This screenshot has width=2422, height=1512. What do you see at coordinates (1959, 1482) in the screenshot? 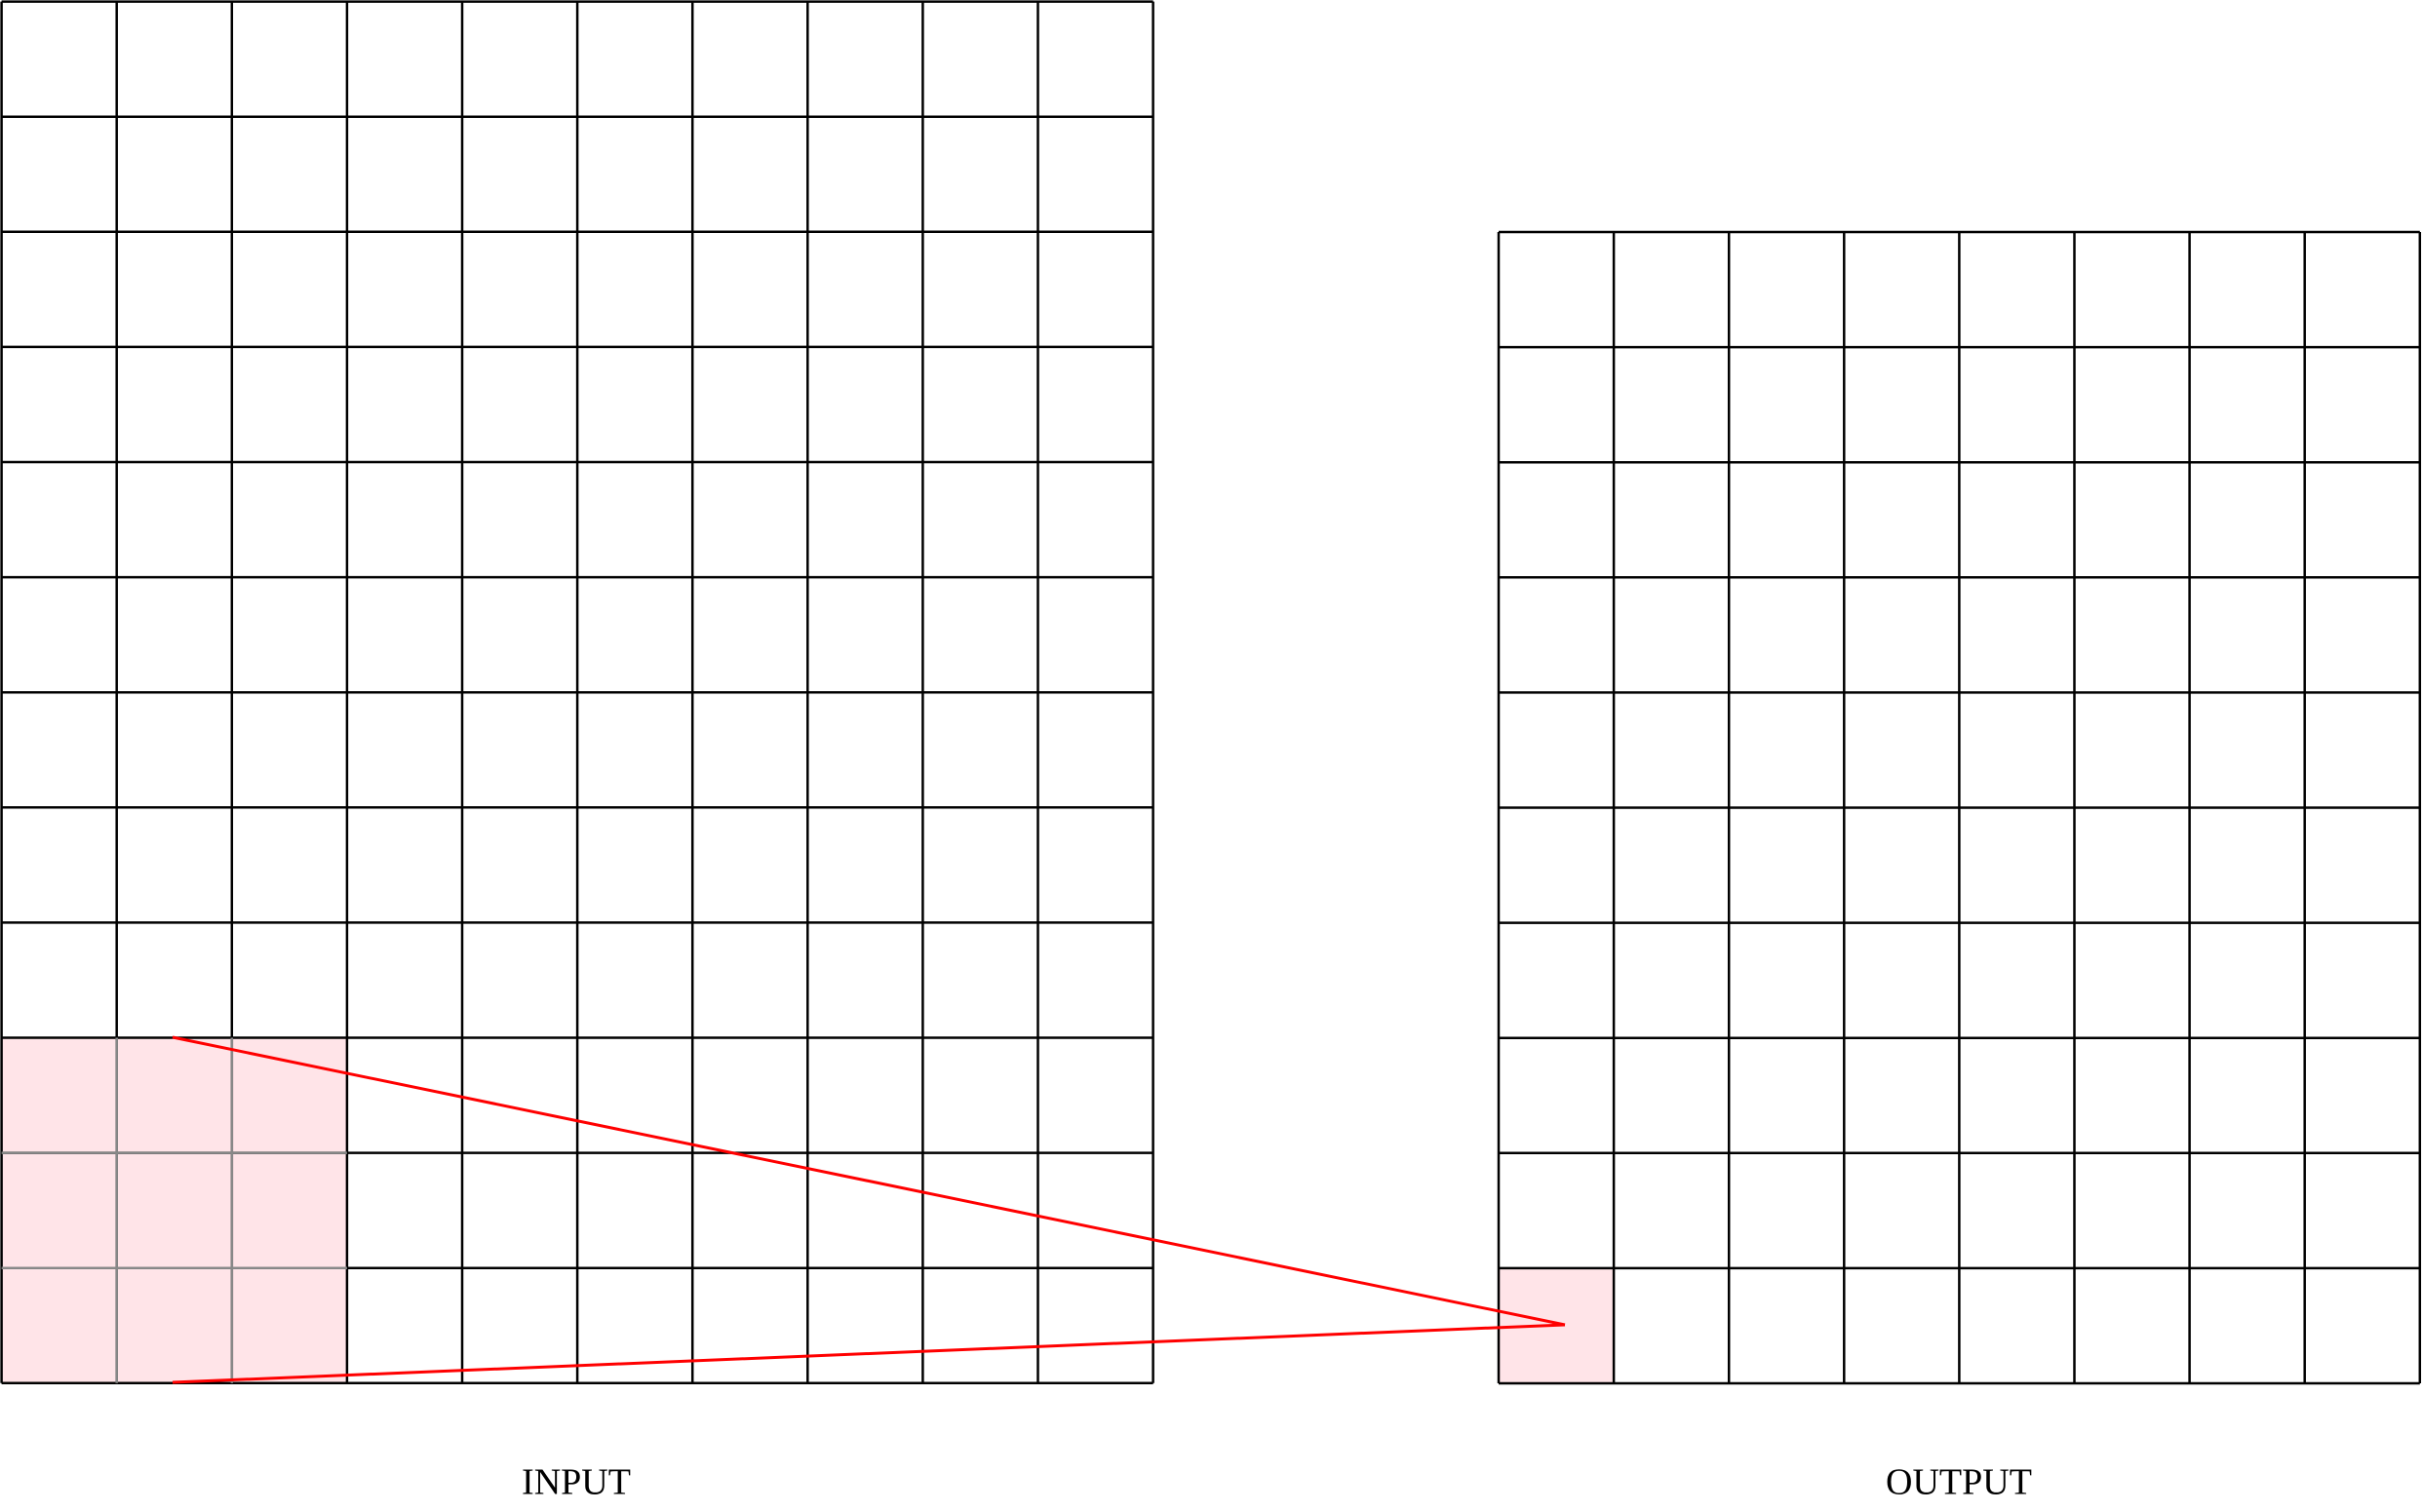
I see `output-label: OUTPUT` at bounding box center [1959, 1482].